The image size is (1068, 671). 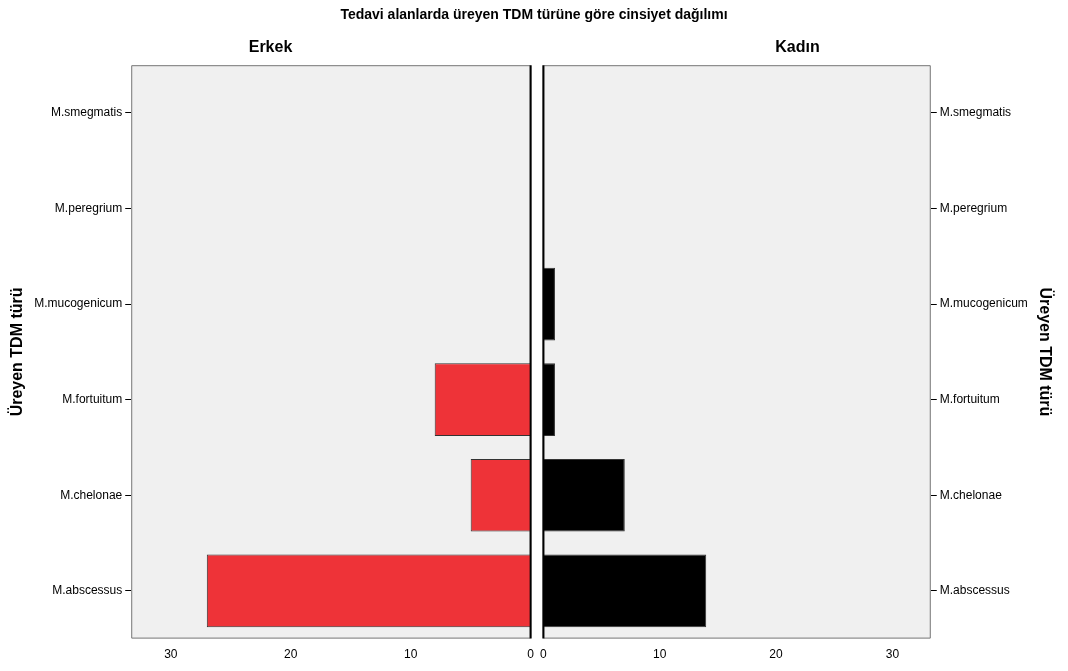 I want to click on chart-subtitle: Erkek, so click(x=270, y=47).